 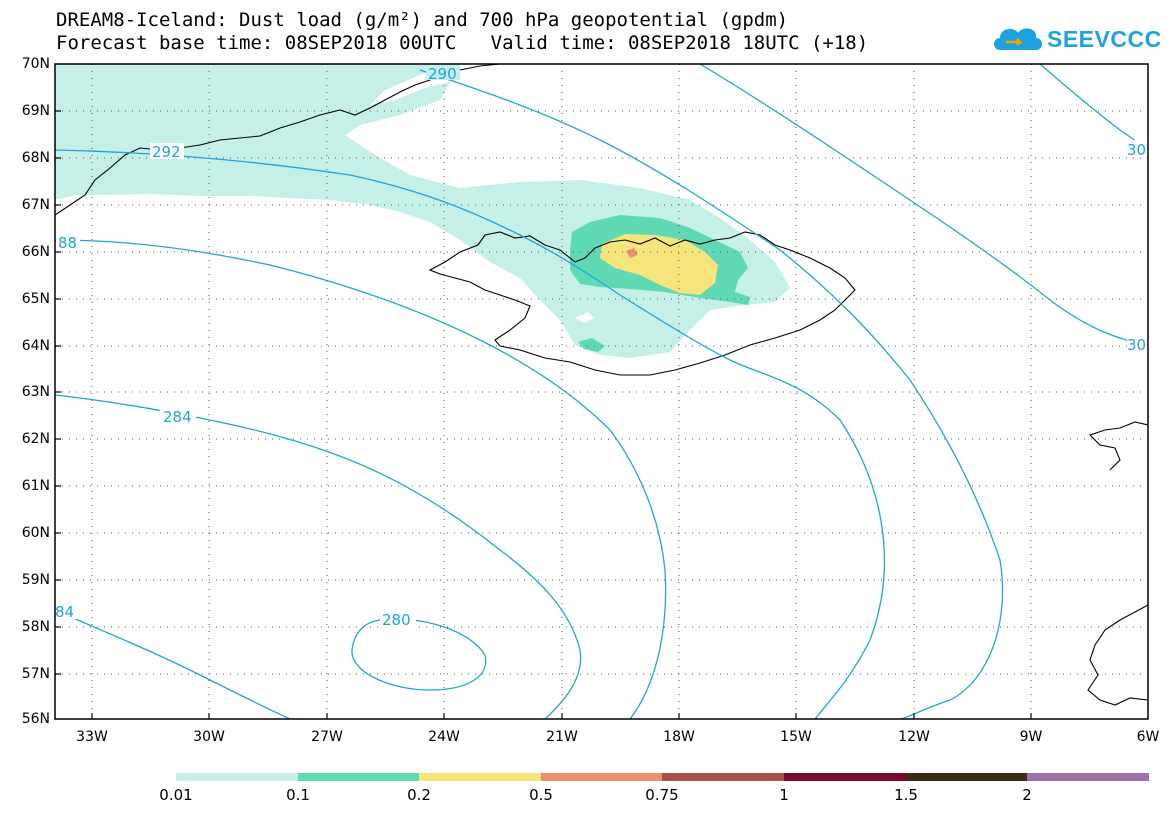 I want to click on scotland-coast-north, so click(x=1118, y=446).